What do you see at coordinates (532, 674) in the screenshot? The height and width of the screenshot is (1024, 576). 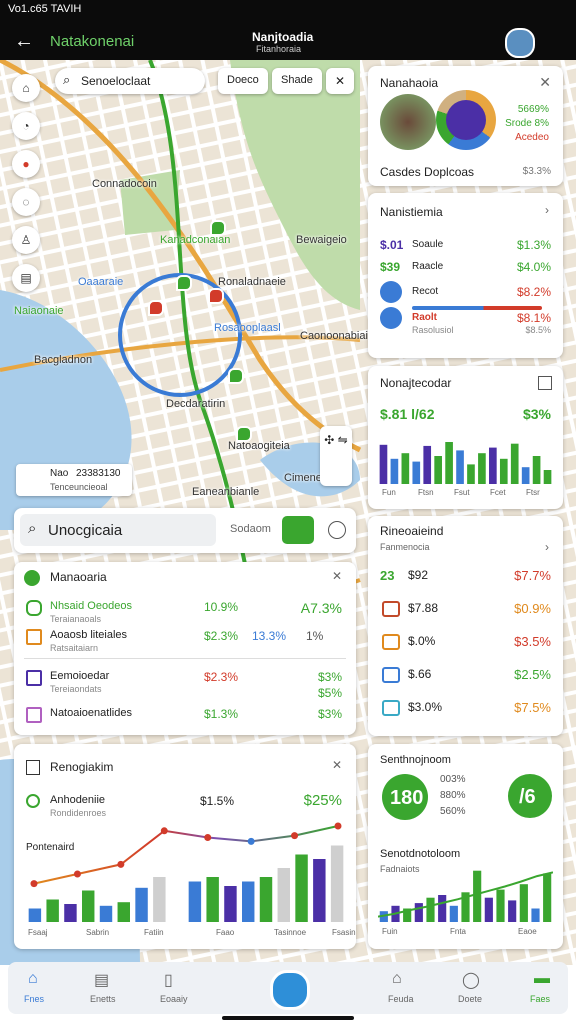 I see `label: $2.5%` at bounding box center [532, 674].